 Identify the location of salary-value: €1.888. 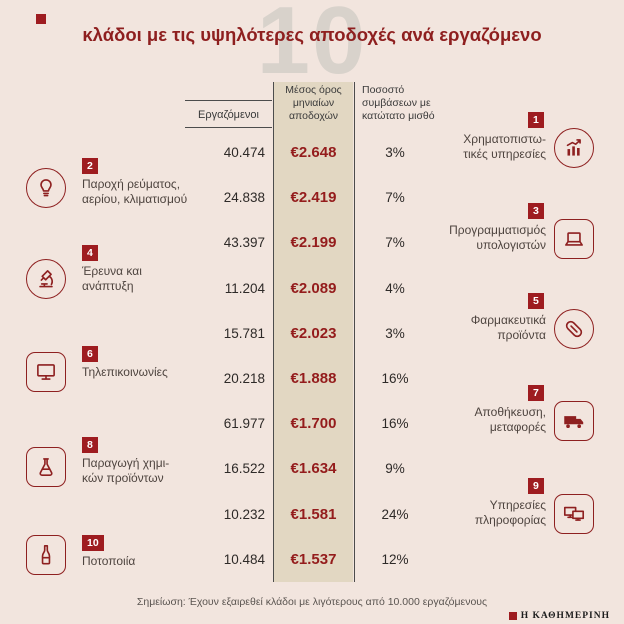
(313, 378).